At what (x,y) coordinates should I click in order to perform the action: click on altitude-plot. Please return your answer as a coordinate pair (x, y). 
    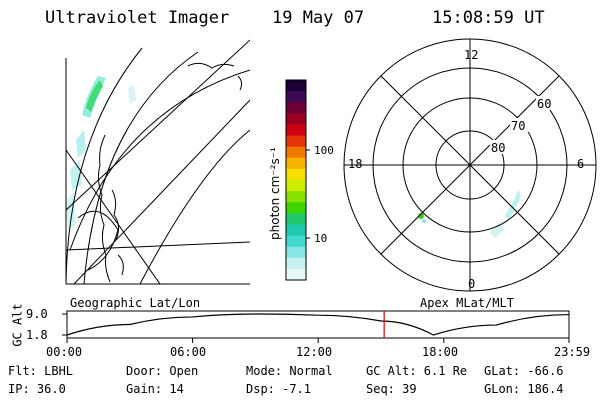
    Looking at the image, I should click on (316, 326).